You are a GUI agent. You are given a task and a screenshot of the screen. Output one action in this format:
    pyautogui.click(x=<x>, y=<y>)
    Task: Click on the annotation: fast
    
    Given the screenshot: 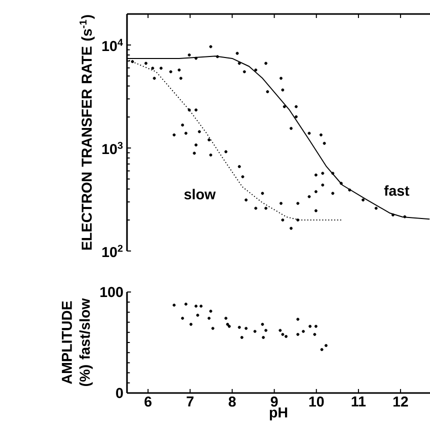 What is the action you would take?
    pyautogui.click(x=397, y=190)
    